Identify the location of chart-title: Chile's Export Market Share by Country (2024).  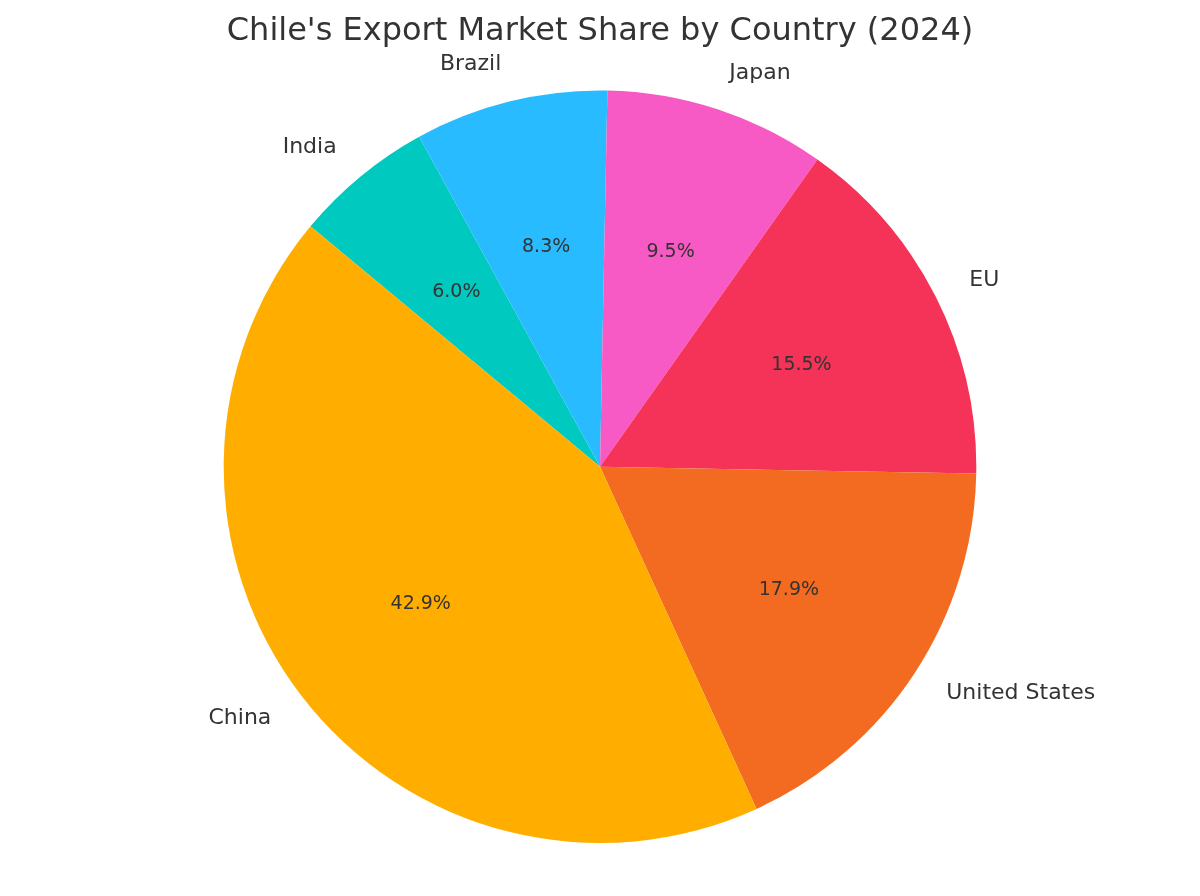
(600, 28).